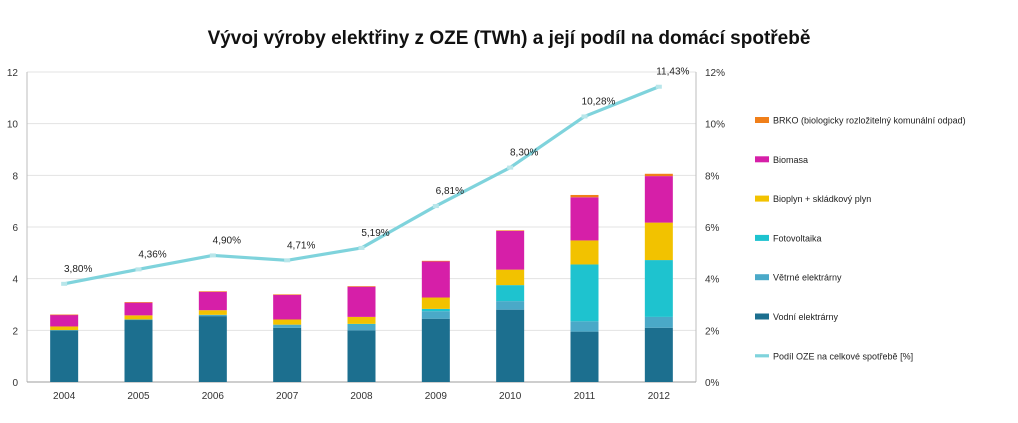 The width and height of the screenshot is (1018, 423). I want to click on y-tick-label: 4, so click(15, 280).